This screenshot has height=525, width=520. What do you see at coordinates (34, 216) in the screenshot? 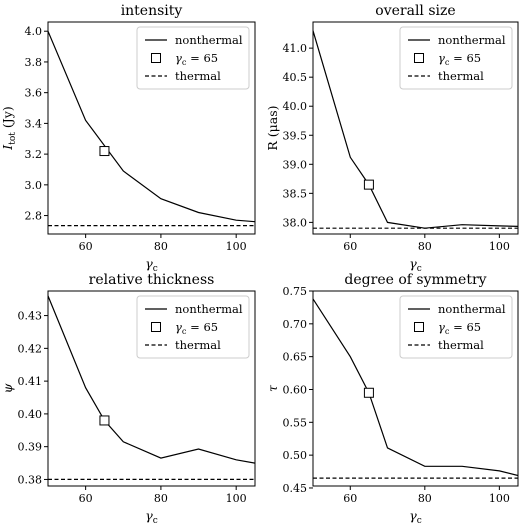
I see `y-tick-label: 2.8` at bounding box center [34, 216].